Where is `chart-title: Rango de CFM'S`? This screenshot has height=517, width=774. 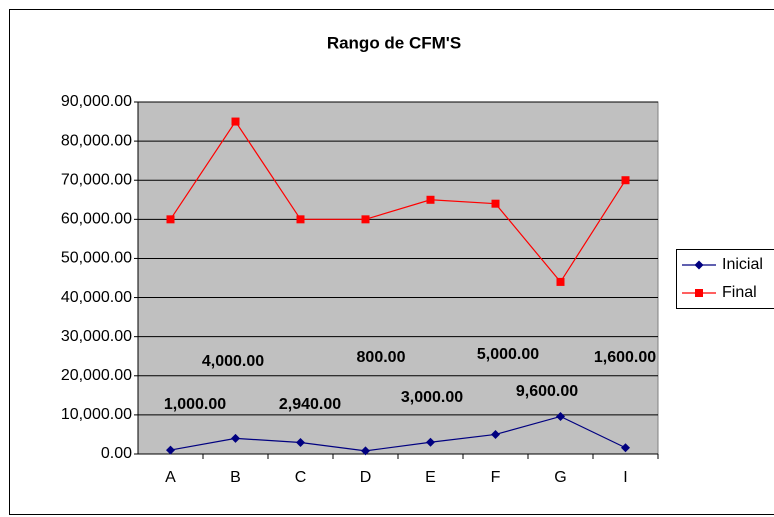
chart-title: Rango de CFM'S is located at coordinates (394, 42).